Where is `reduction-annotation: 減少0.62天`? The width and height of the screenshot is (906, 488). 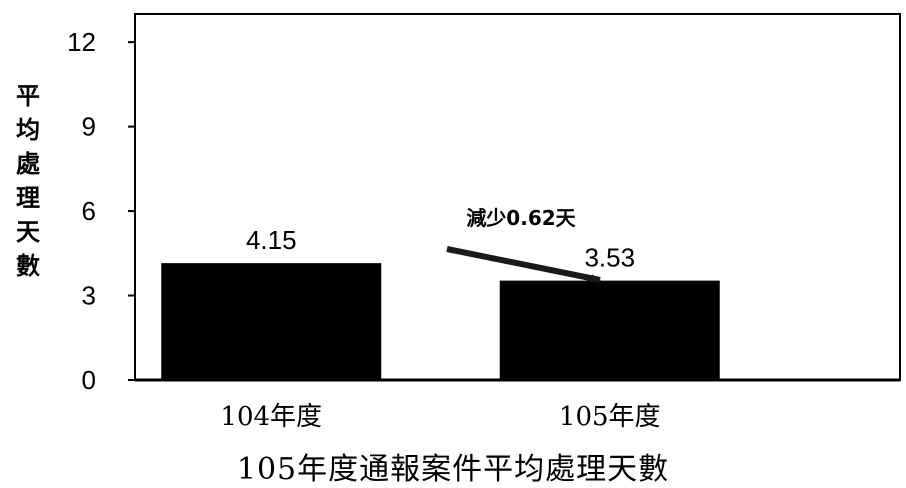
reduction-annotation: 減少0.62天 is located at coordinates (523, 244).